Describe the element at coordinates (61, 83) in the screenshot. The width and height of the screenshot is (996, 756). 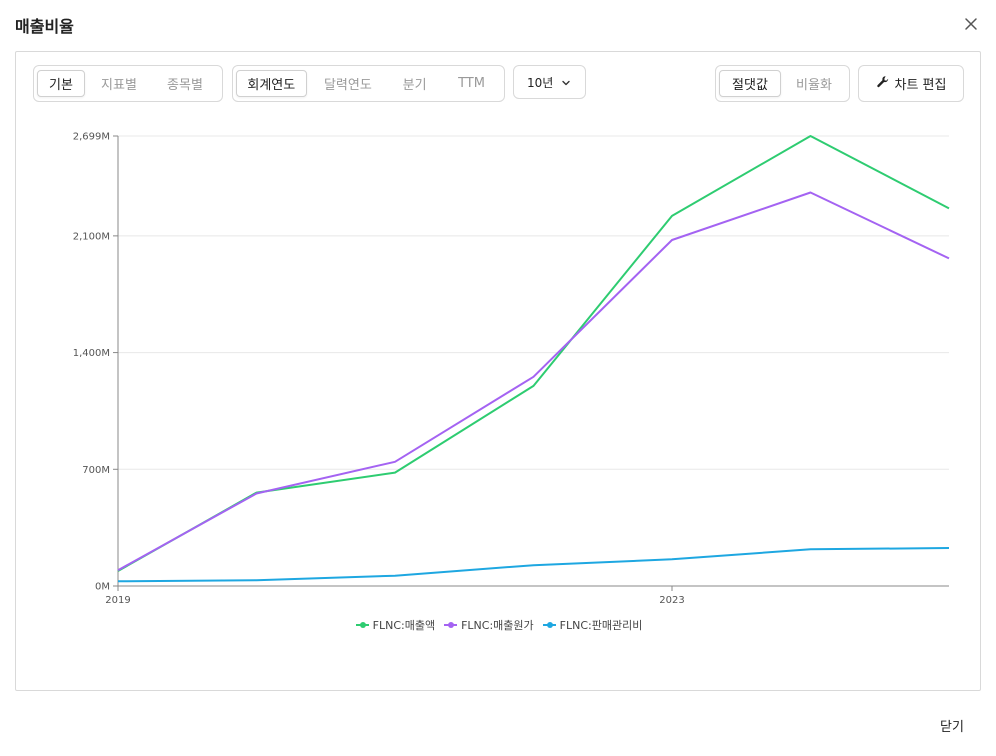
I see `view-option-basic: 기본` at that location.